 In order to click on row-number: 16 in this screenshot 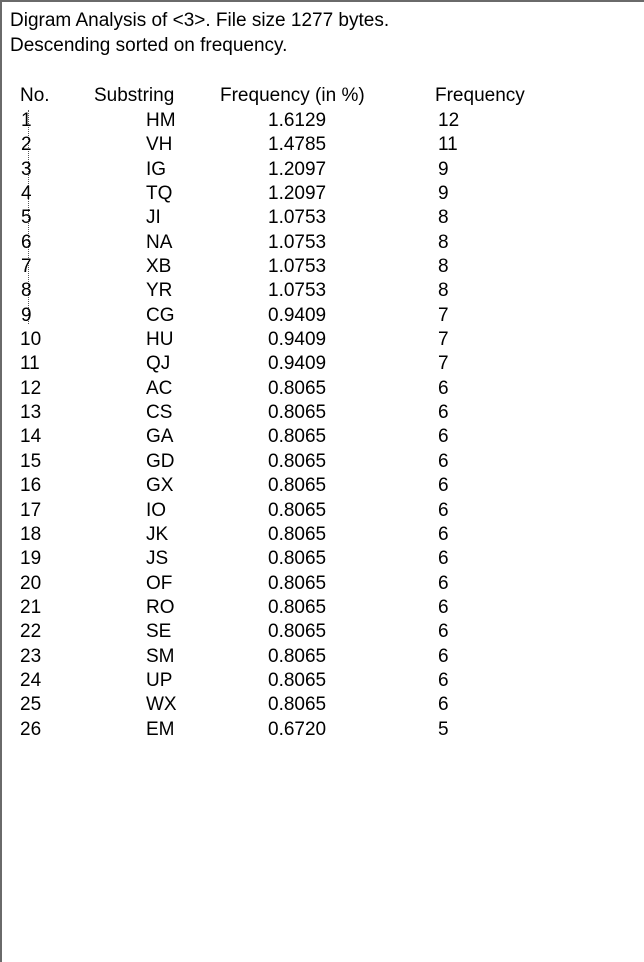, I will do `click(31, 486)`.